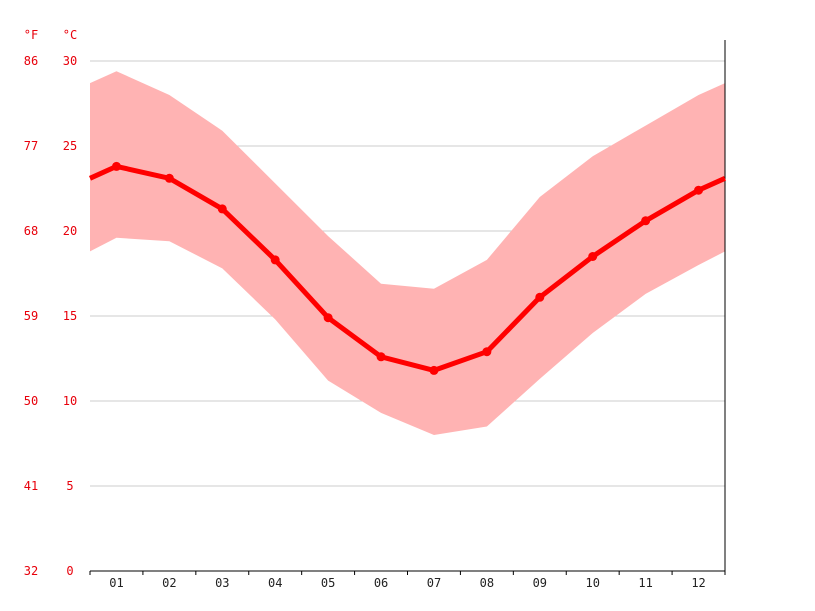 The height and width of the screenshot is (611, 815). I want to click on x-tick-label: 10, so click(592, 583).